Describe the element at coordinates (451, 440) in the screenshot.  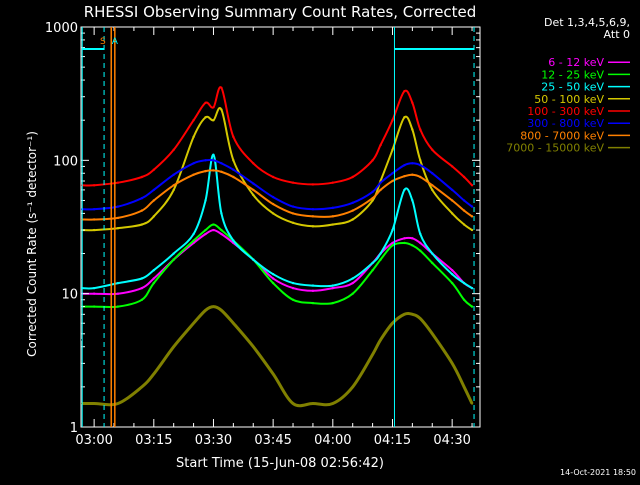
I see `x-tick-label-6: 04:30` at that location.